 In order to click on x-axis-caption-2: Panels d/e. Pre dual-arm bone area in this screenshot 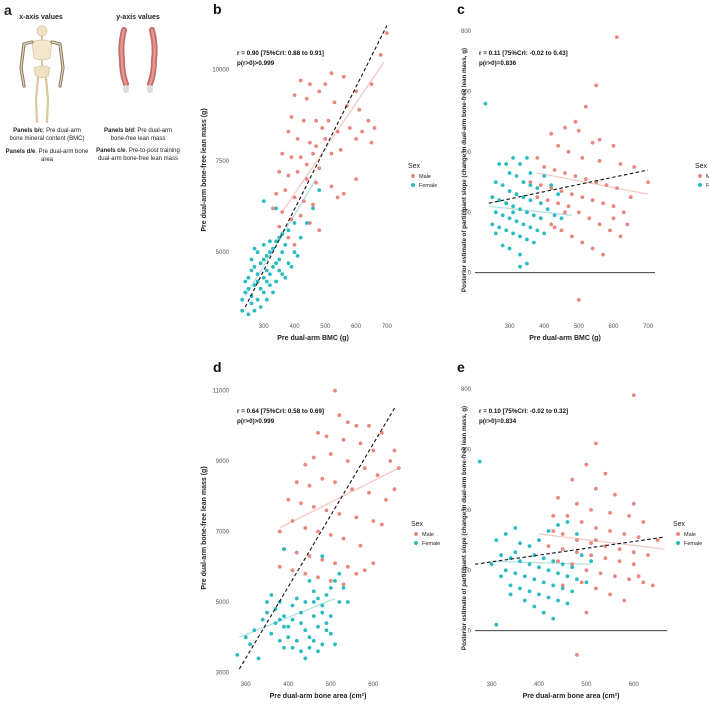, I will do `click(47, 156)`.